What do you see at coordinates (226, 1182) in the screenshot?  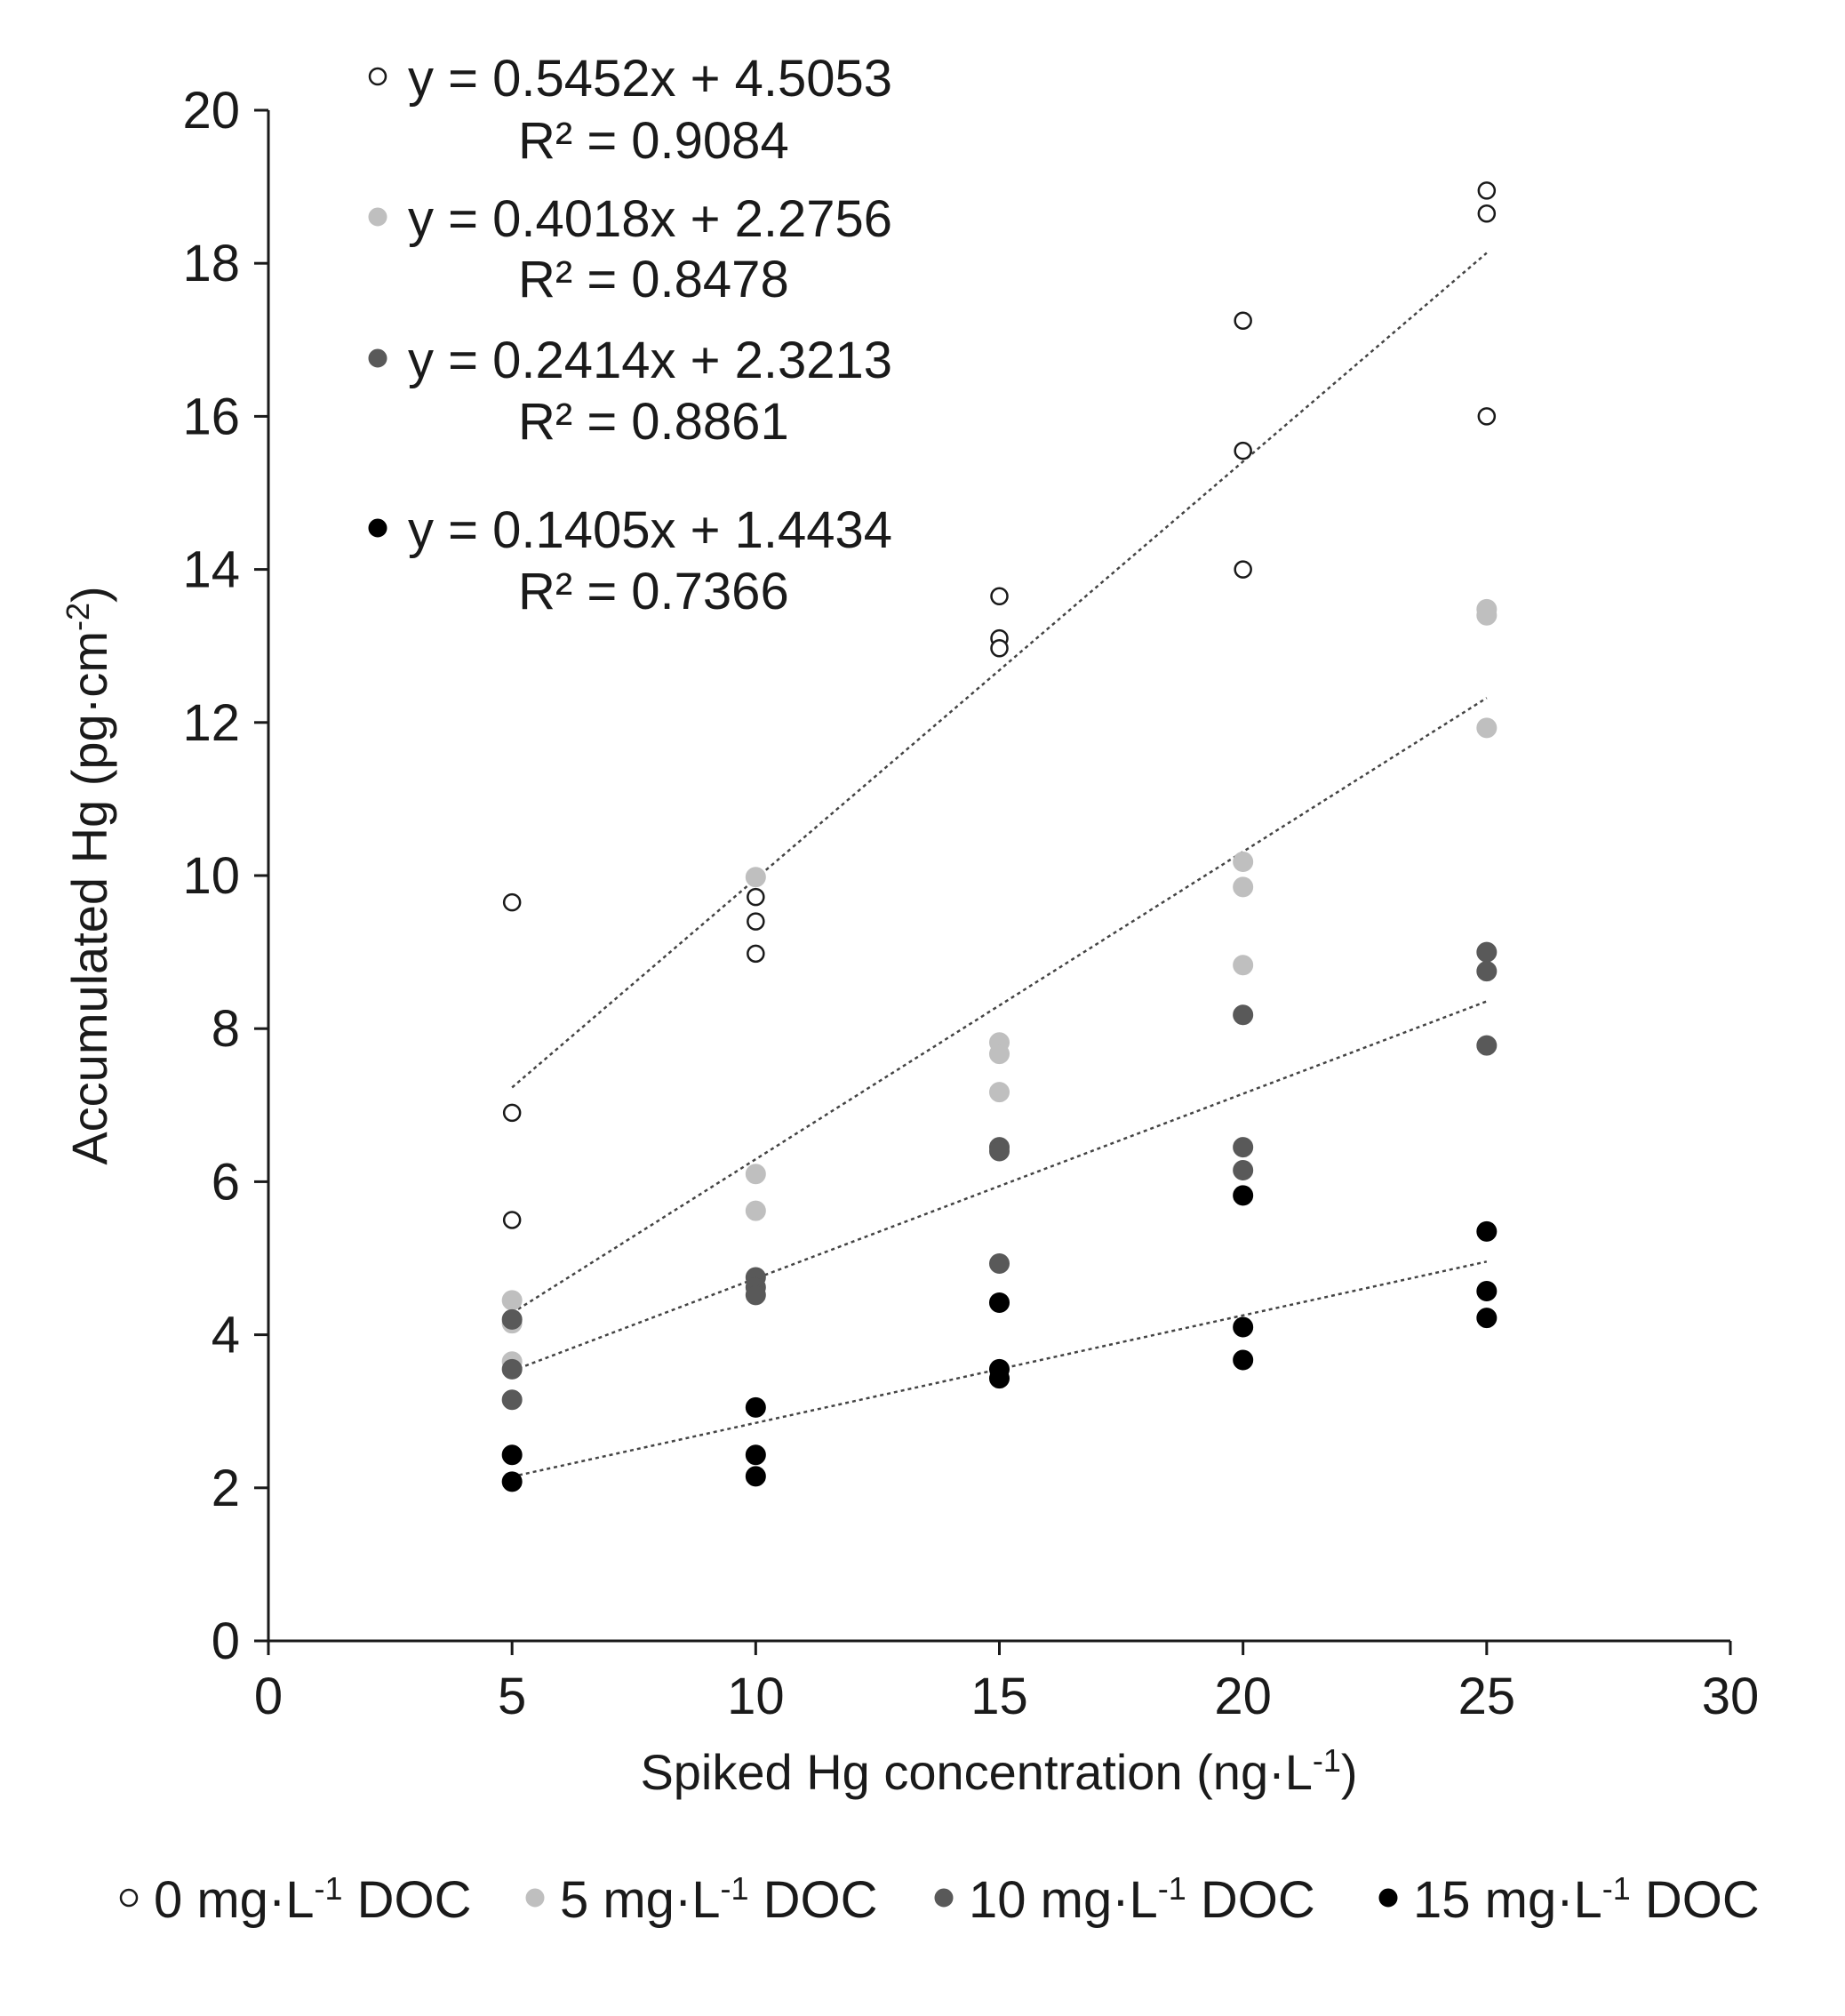 I see `y-tick-label: 6` at bounding box center [226, 1182].